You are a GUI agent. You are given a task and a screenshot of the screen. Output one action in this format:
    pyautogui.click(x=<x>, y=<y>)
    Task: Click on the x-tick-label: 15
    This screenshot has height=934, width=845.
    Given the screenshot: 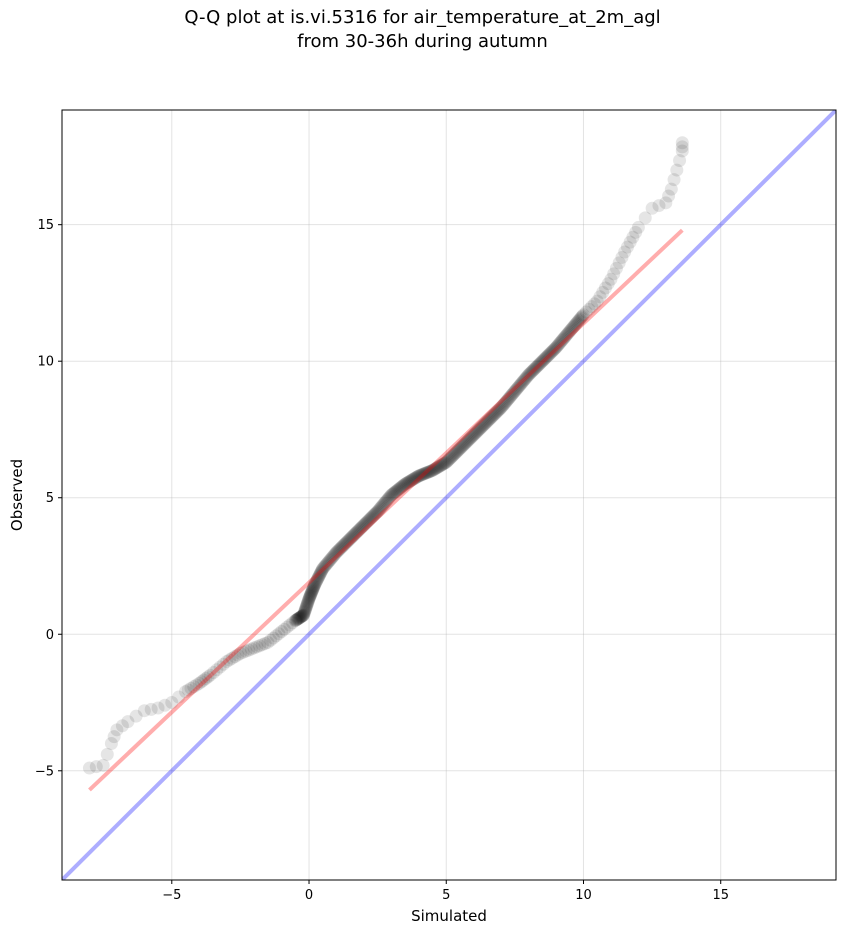 What is the action you would take?
    pyautogui.click(x=720, y=895)
    